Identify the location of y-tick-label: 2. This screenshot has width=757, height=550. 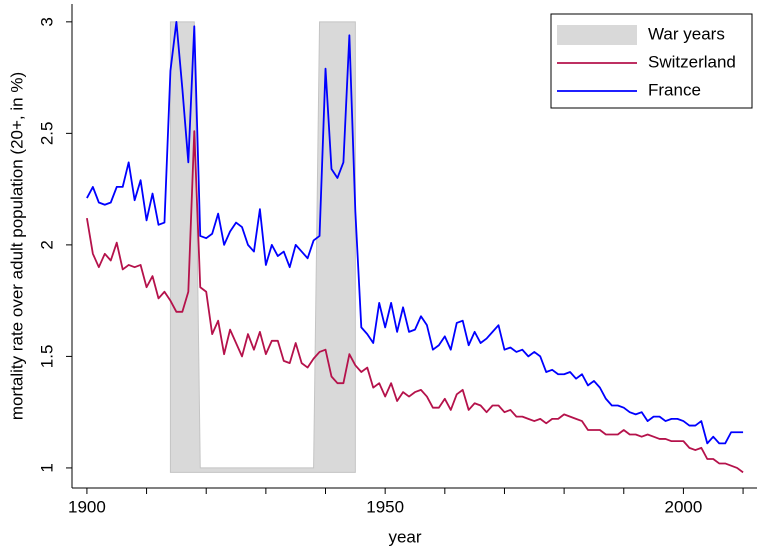
(46, 244).